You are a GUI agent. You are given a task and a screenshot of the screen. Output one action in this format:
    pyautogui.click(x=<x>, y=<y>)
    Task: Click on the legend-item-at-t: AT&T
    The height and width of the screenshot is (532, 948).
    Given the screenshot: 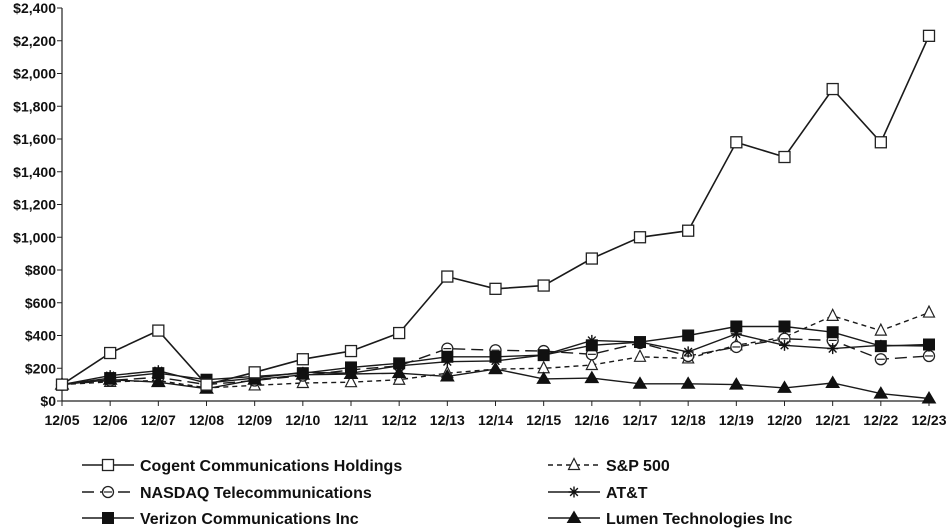 What is the action you would take?
    pyautogui.click(x=598, y=493)
    